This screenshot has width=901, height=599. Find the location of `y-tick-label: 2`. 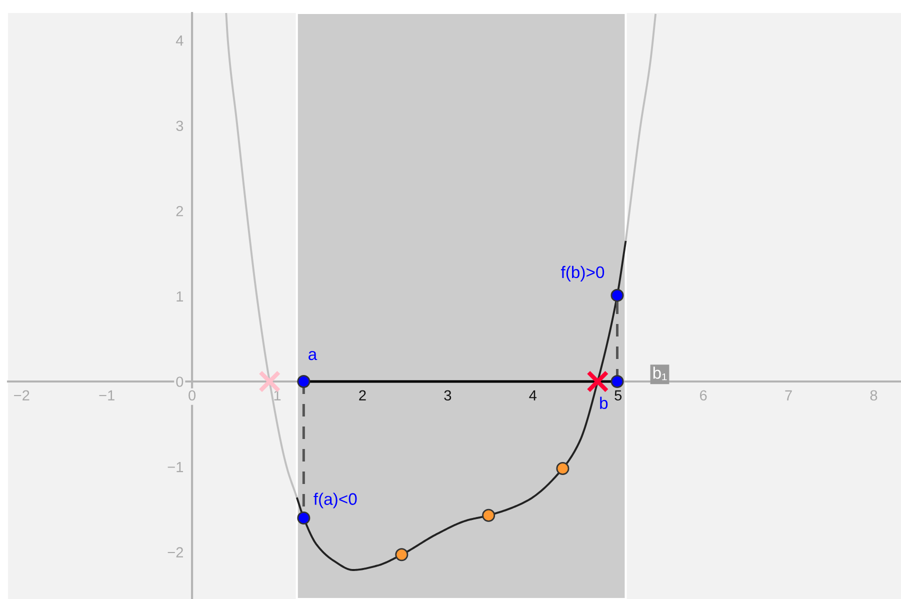

y-tick-label: 2 is located at coordinates (179, 211).